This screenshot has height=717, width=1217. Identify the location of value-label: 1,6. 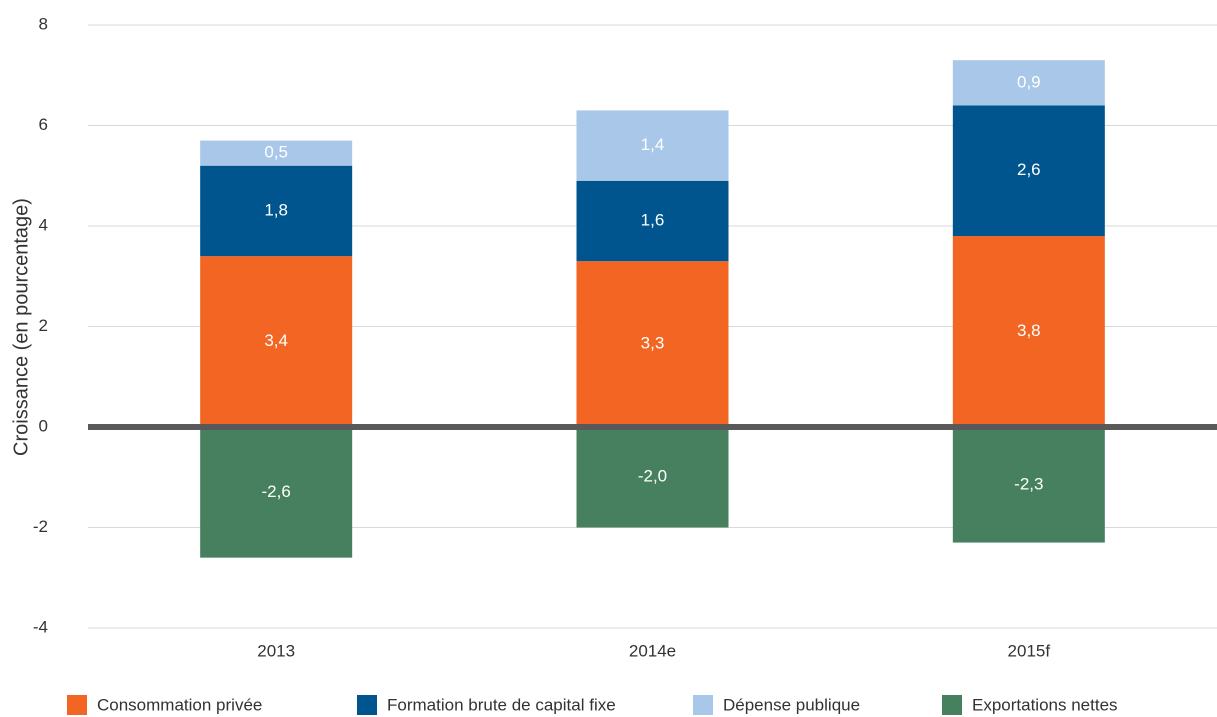
(653, 219).